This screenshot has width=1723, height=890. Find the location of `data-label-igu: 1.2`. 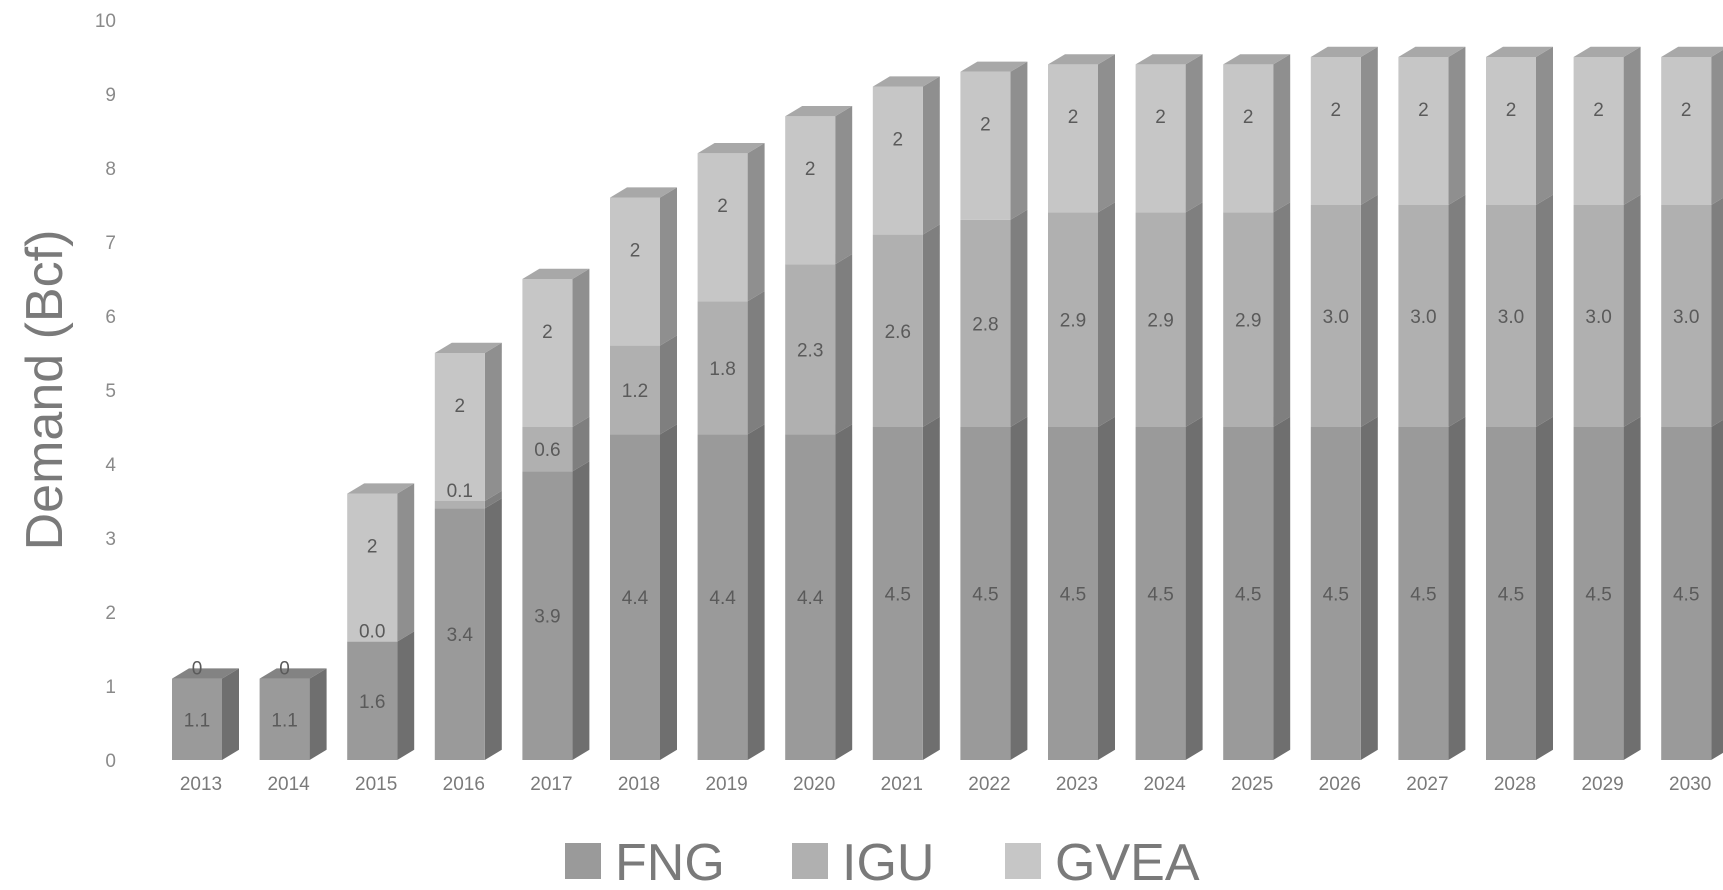

data-label-igu: 1.2 is located at coordinates (635, 391).